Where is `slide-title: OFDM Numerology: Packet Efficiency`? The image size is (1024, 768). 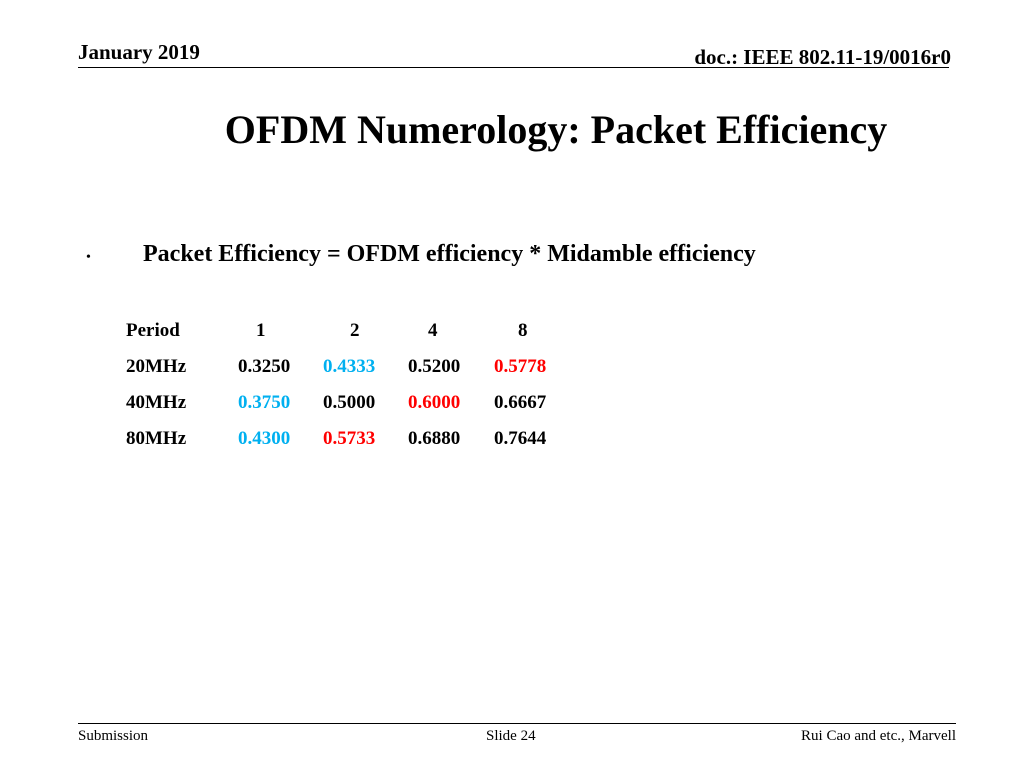 slide-title: OFDM Numerology: Packet Efficiency is located at coordinates (556, 129).